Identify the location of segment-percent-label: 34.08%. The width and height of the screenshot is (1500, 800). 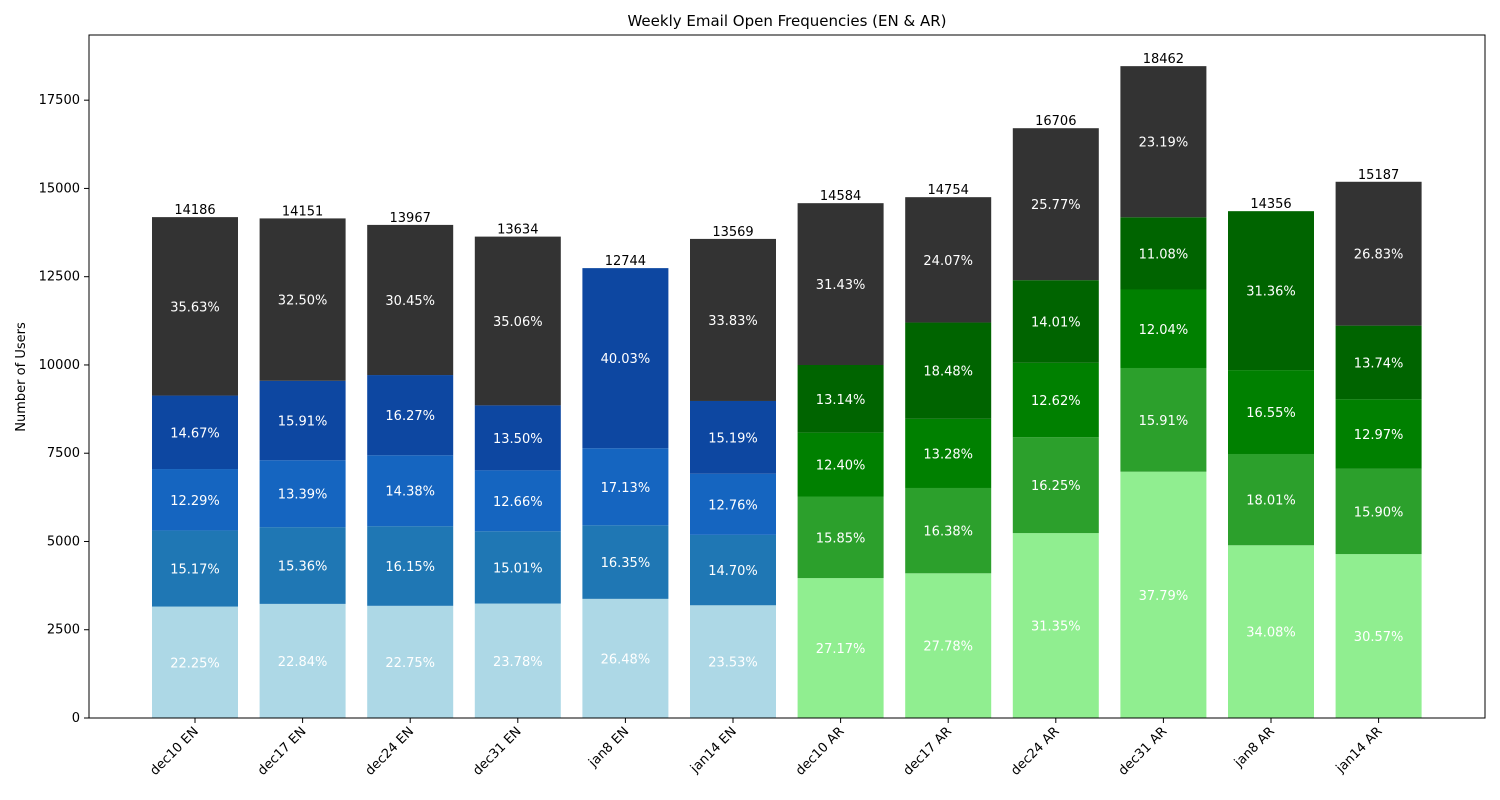
(1271, 633).